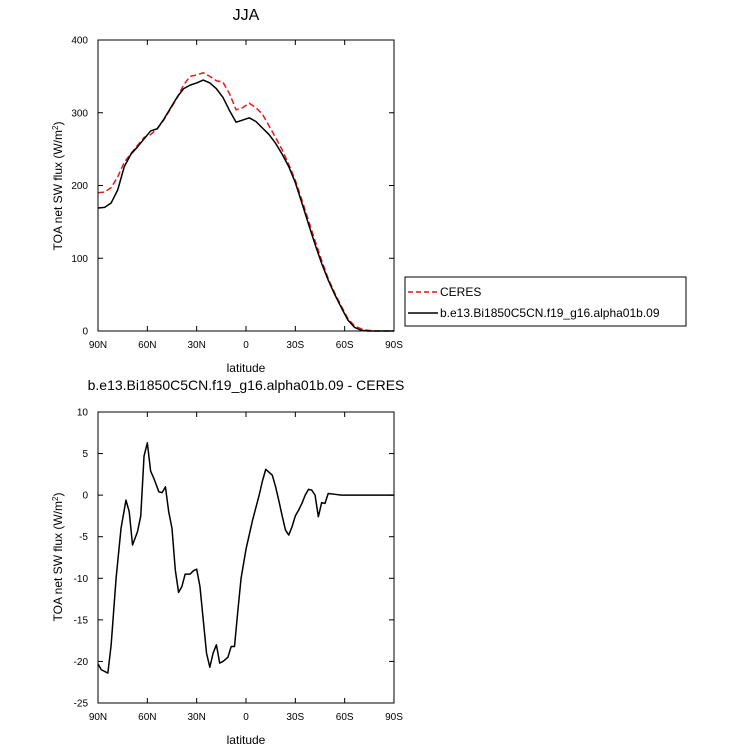 This screenshot has height=750, width=733. I want to click on top-chart-ylabel: TOA net SW flux (W/m2), so click(58, 186).